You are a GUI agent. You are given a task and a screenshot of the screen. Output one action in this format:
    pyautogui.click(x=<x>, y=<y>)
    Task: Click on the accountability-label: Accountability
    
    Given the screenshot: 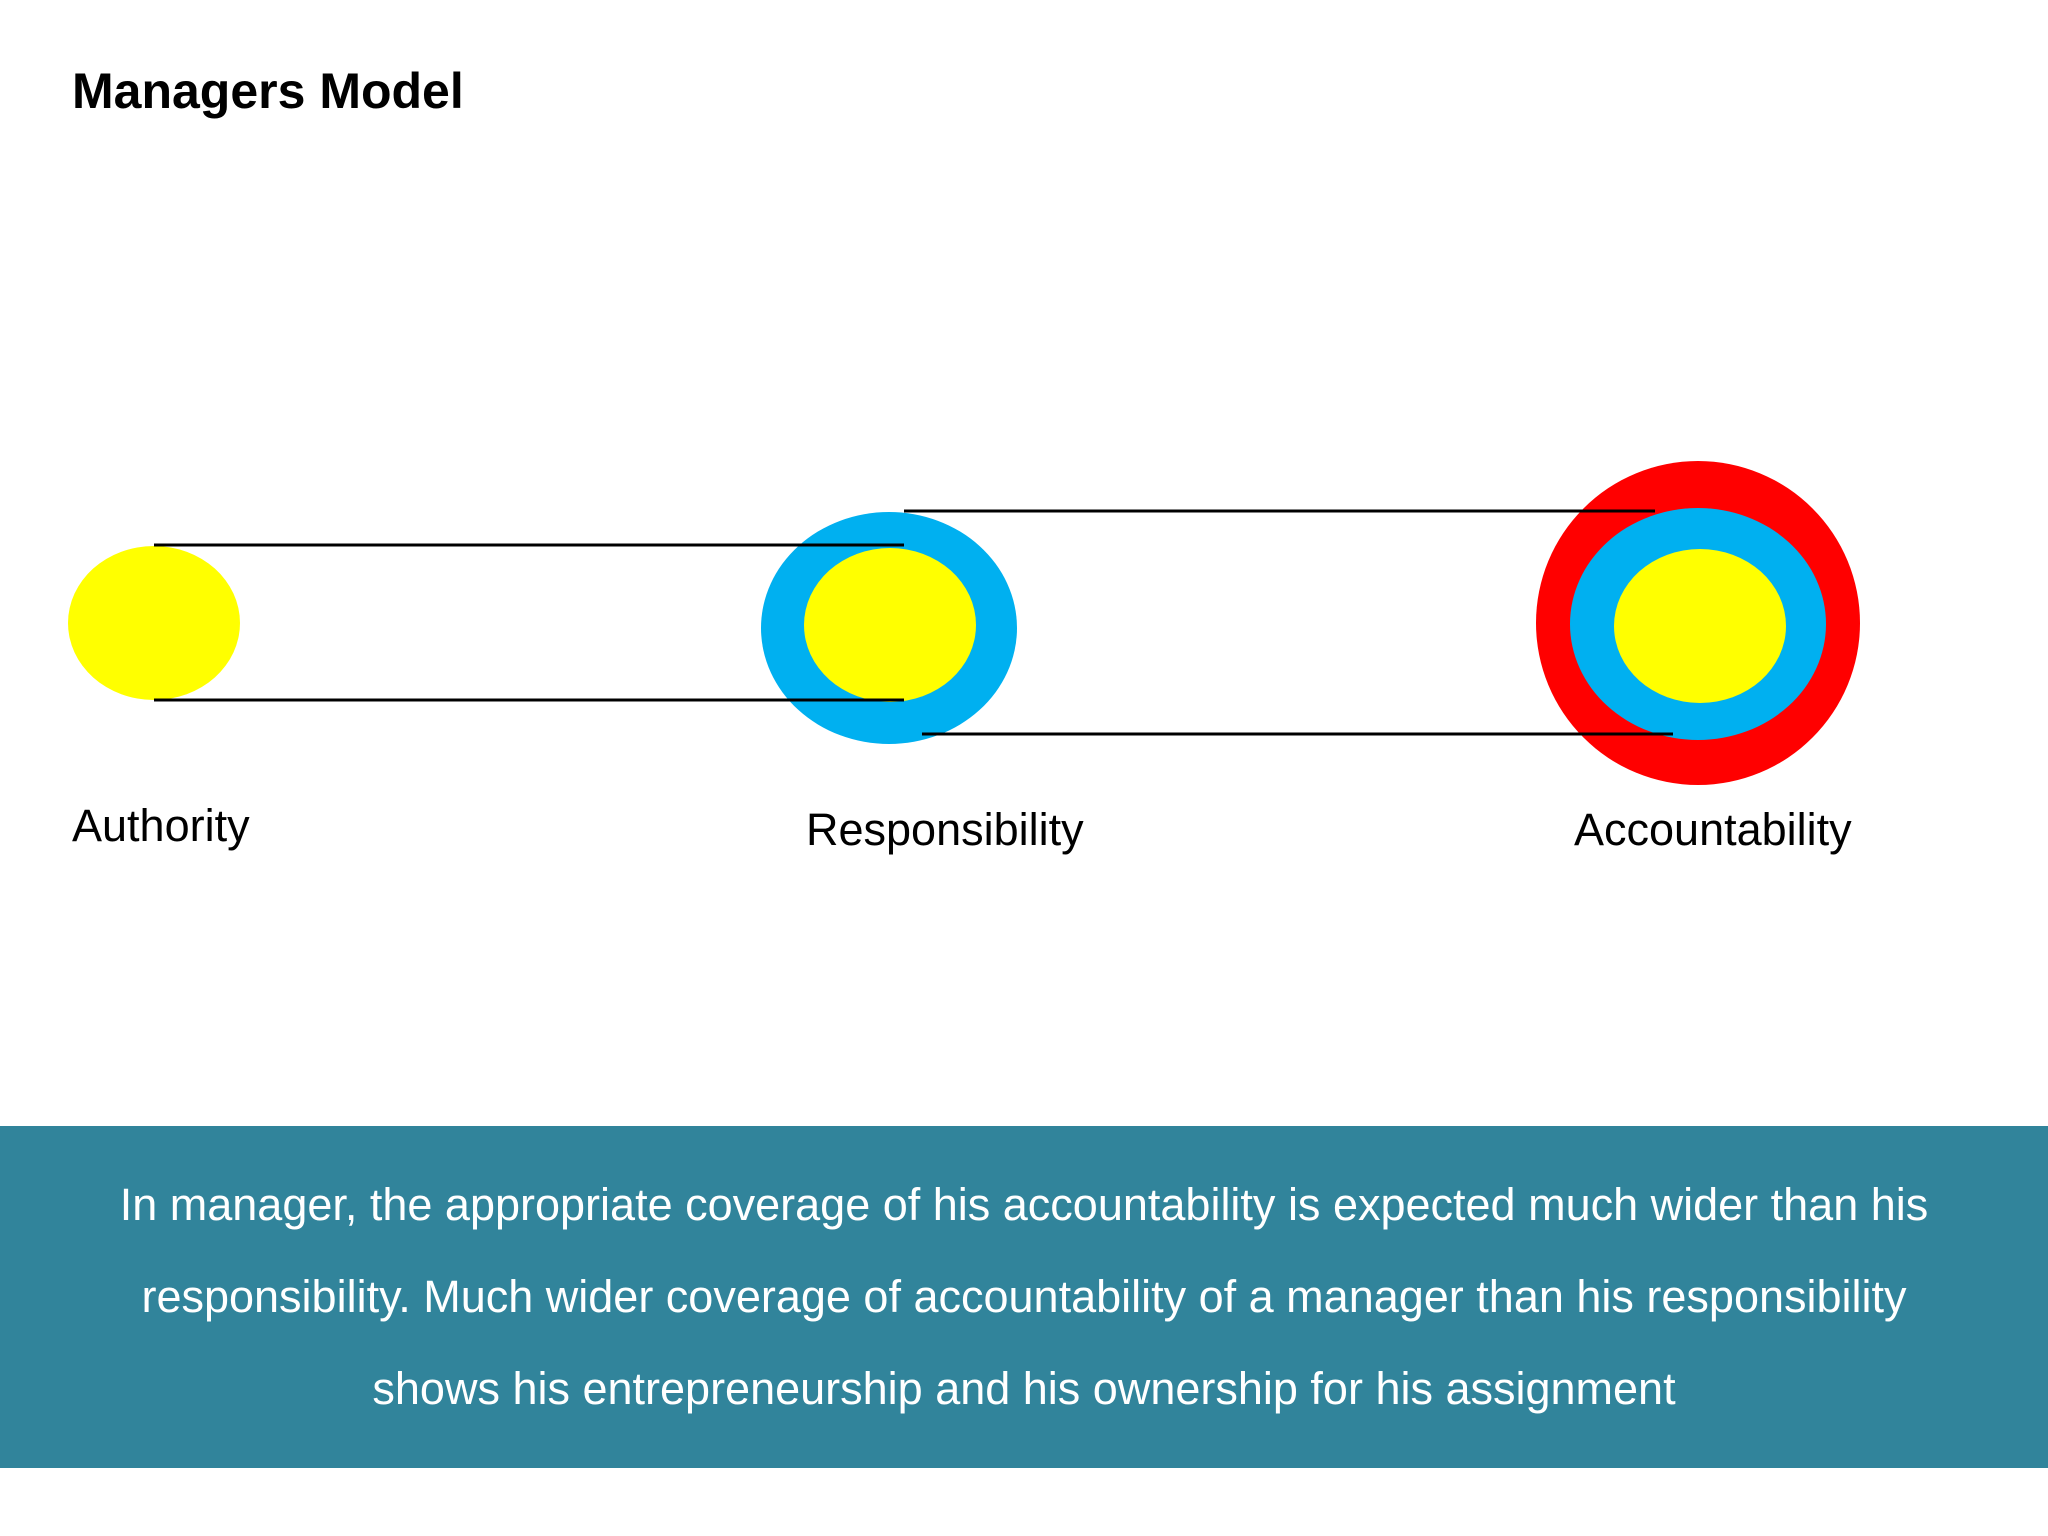 What is the action you would take?
    pyautogui.click(x=1713, y=829)
    